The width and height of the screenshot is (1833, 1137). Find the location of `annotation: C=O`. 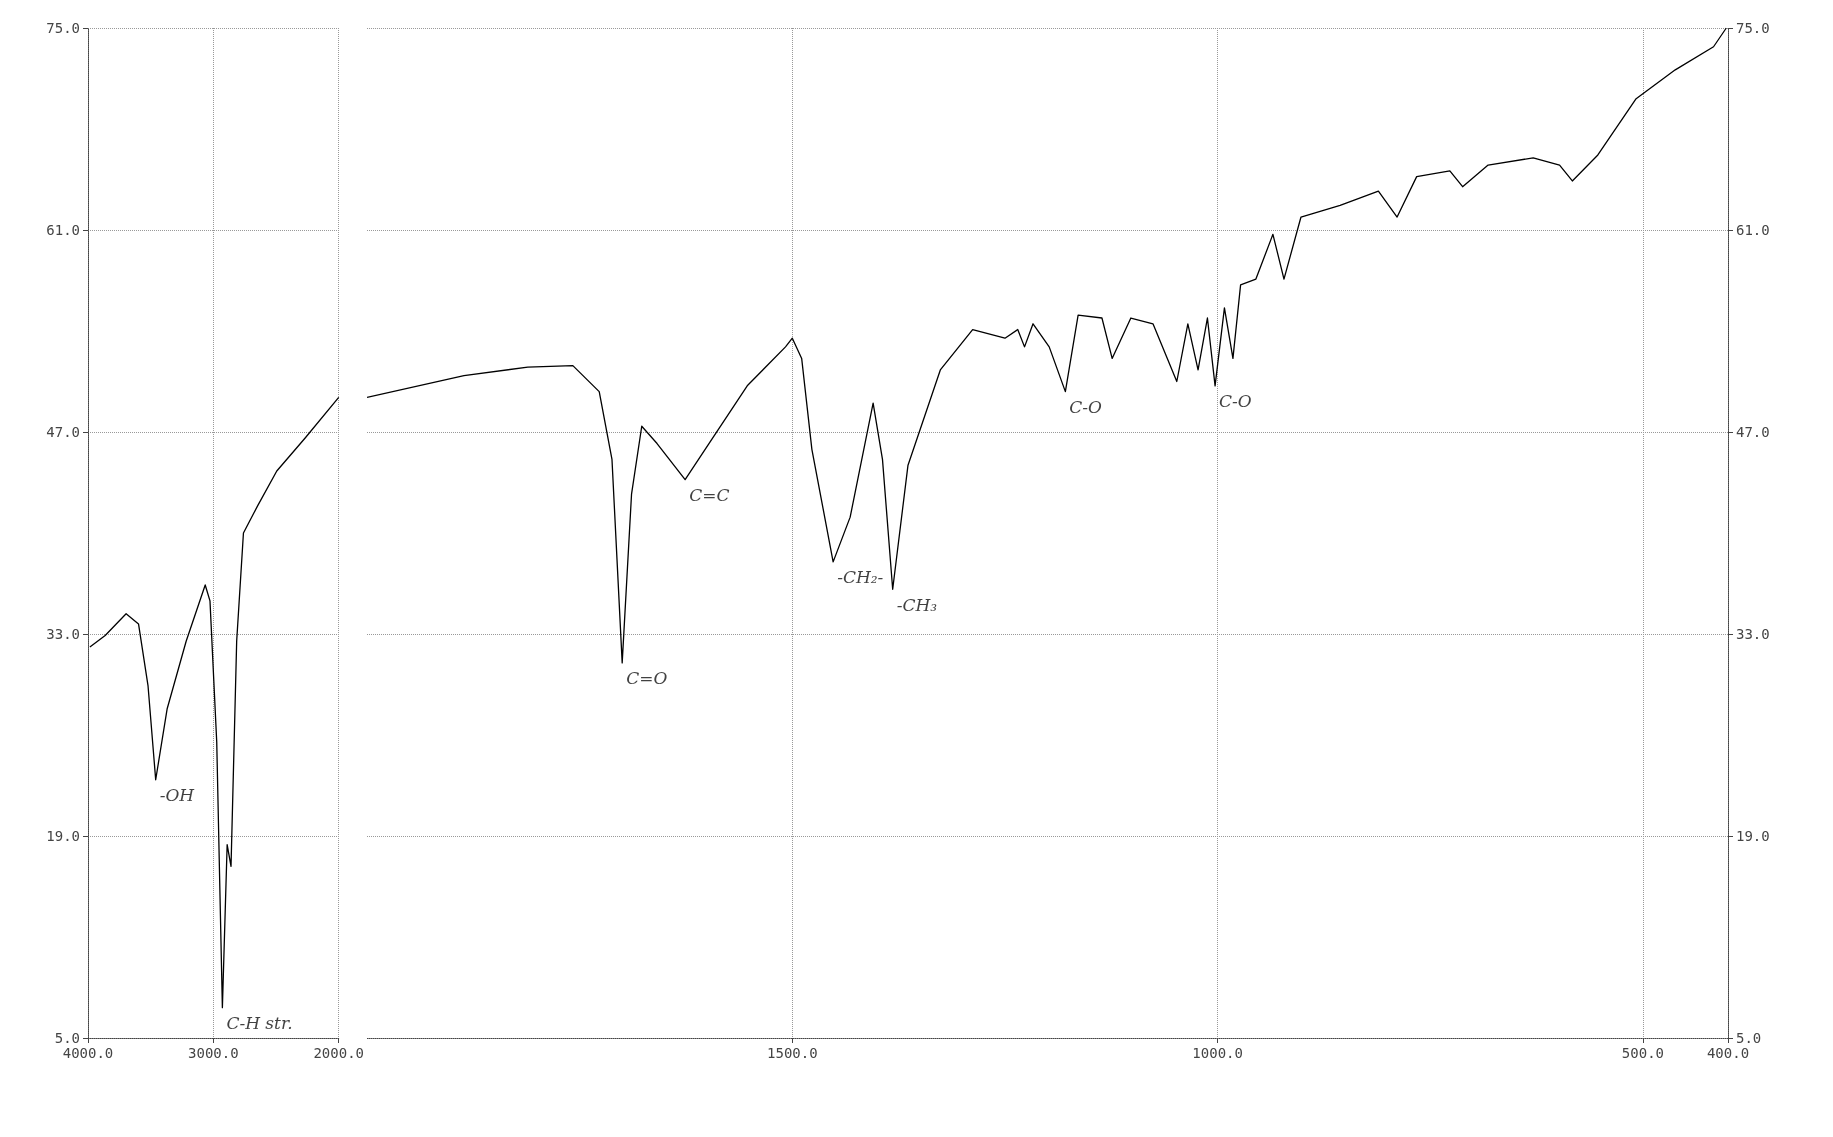

annotation: C=O is located at coordinates (647, 678).